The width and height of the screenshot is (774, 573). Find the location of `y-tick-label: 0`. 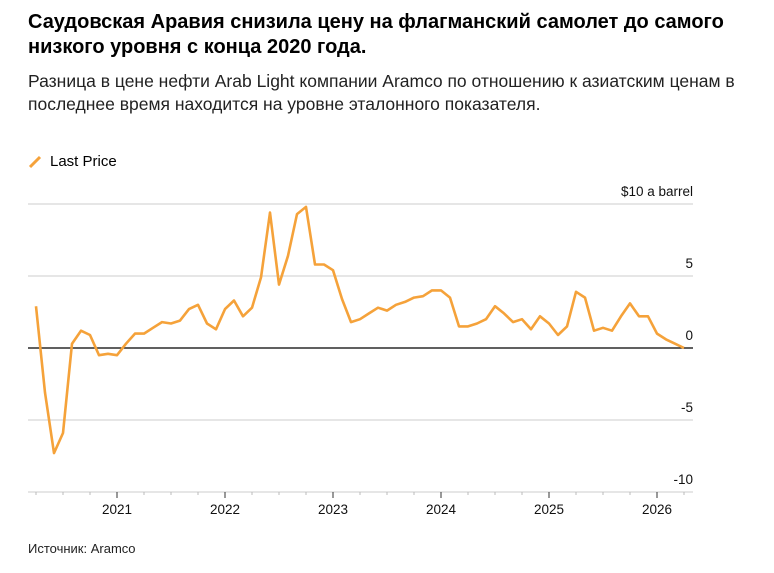

y-tick-label: 0 is located at coordinates (689, 335).